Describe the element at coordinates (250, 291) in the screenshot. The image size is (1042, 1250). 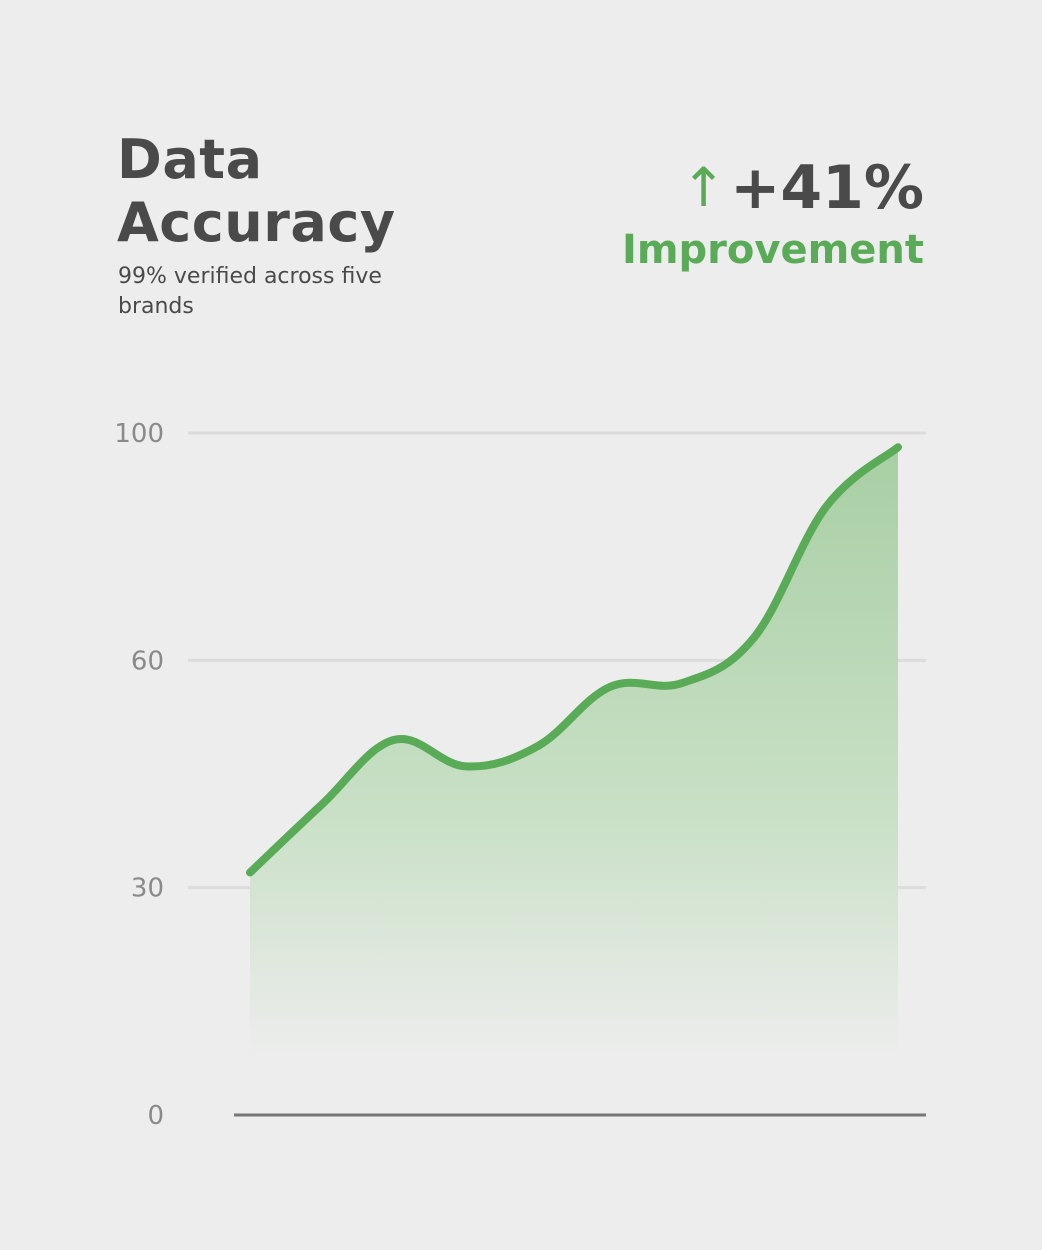
I see `subtitle: 99% verified across five brands` at that location.